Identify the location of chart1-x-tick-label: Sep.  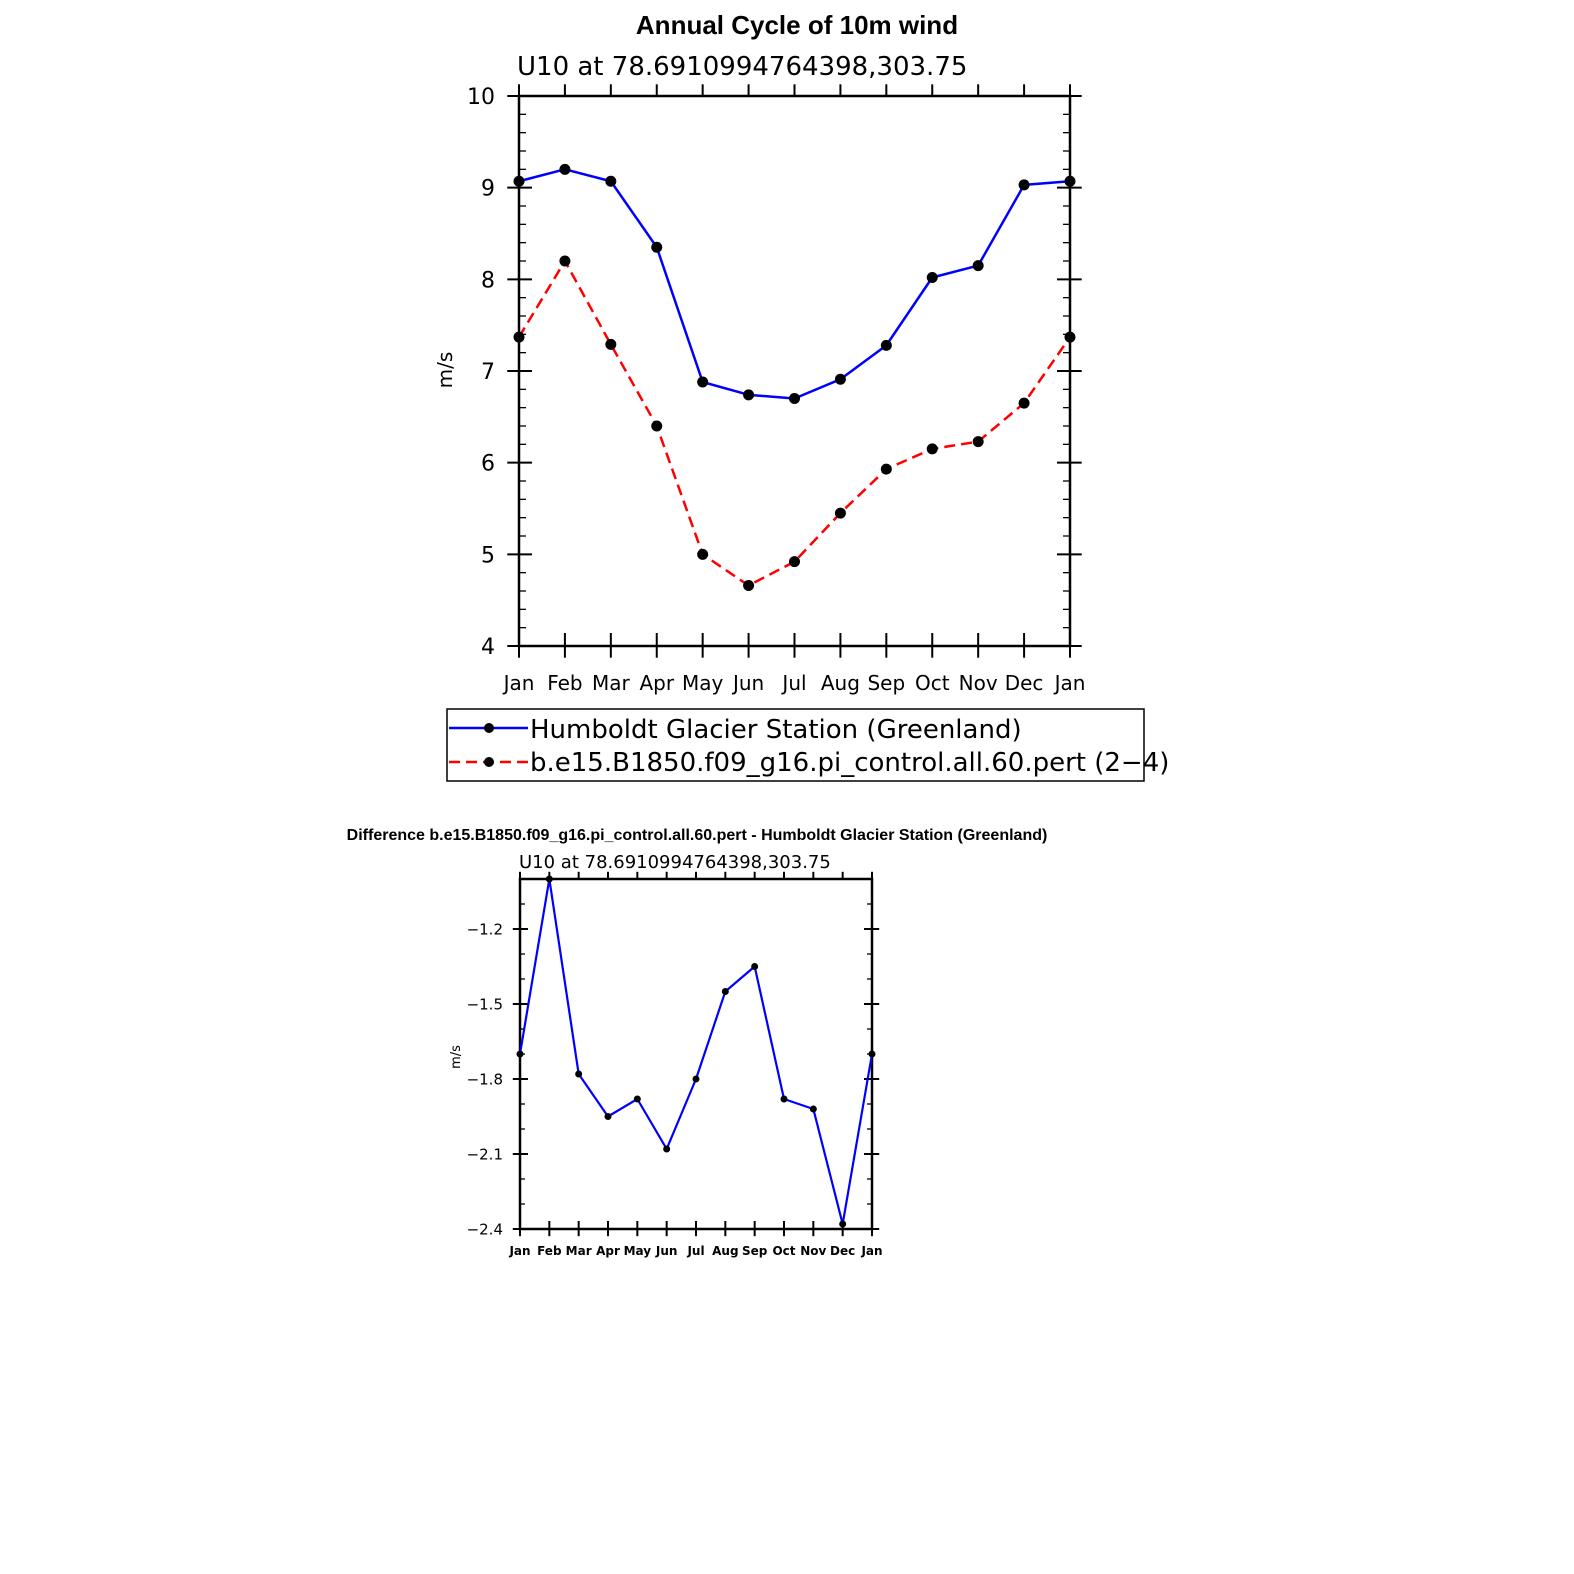
(886, 683).